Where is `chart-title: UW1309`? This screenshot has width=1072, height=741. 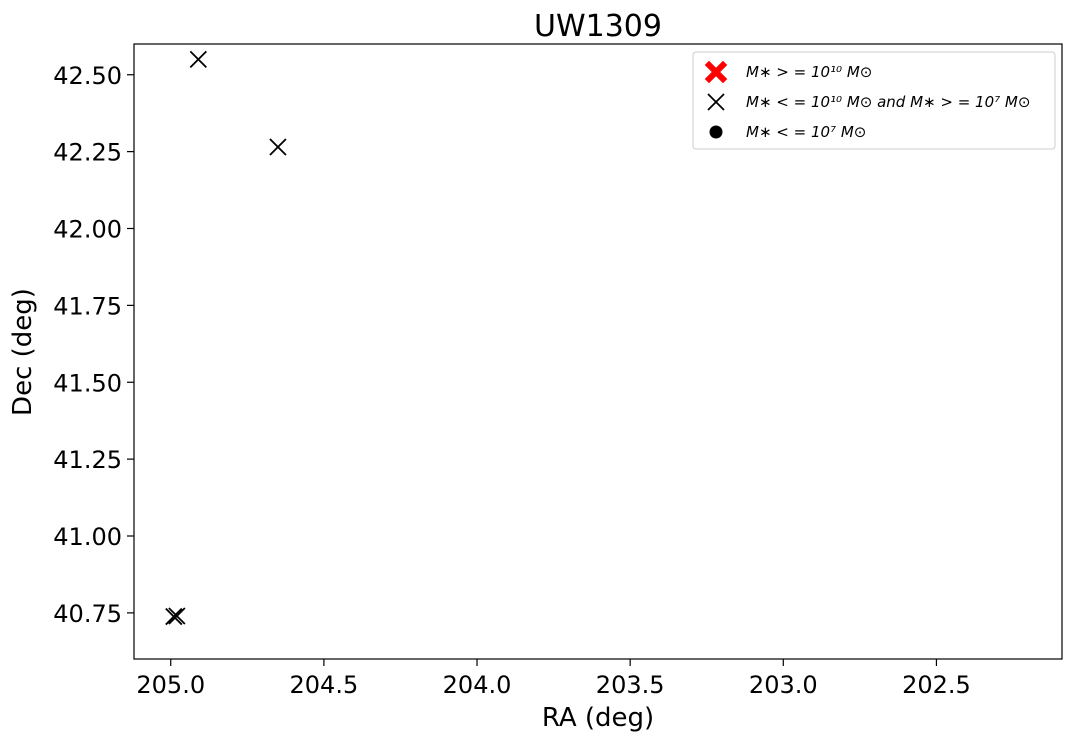 chart-title: UW1309 is located at coordinates (598, 26).